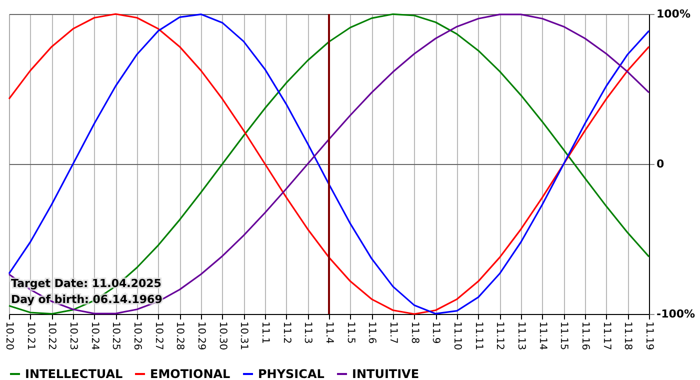 The image size is (700, 380). What do you see at coordinates (180, 336) in the screenshot?
I see `x-tick-label: 10.28` at bounding box center [180, 336].